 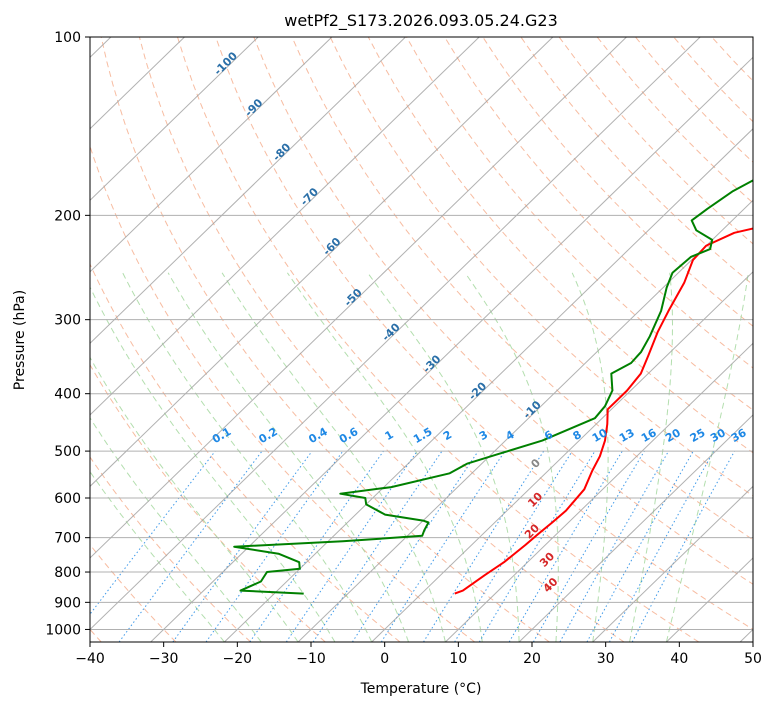 I want to click on x-tick-label: 40, so click(x=679, y=659).